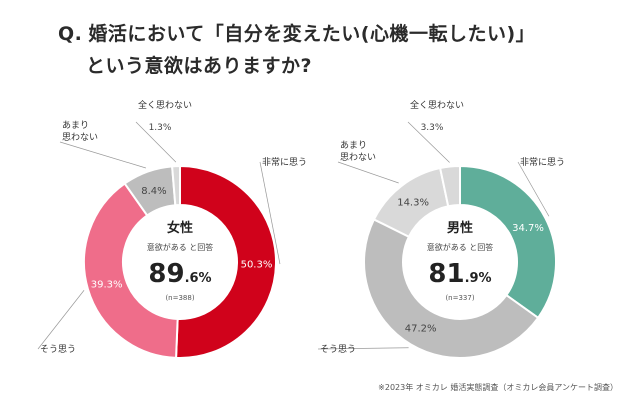 The width and height of the screenshot is (640, 400). What do you see at coordinates (498, 387) in the screenshot?
I see `source-footnote: ※2023年 オミカレ 婚活実態調査（オミカレ会員アンケート調査）` at bounding box center [498, 387].